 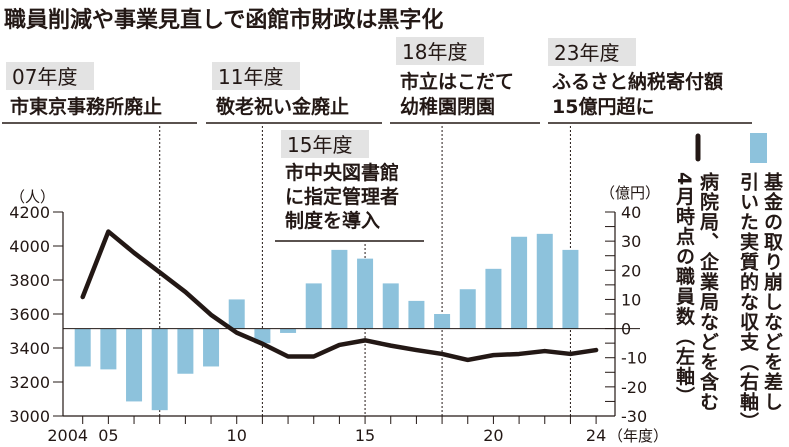 I want to click on x-tick-label: 20, so click(x=493, y=435).